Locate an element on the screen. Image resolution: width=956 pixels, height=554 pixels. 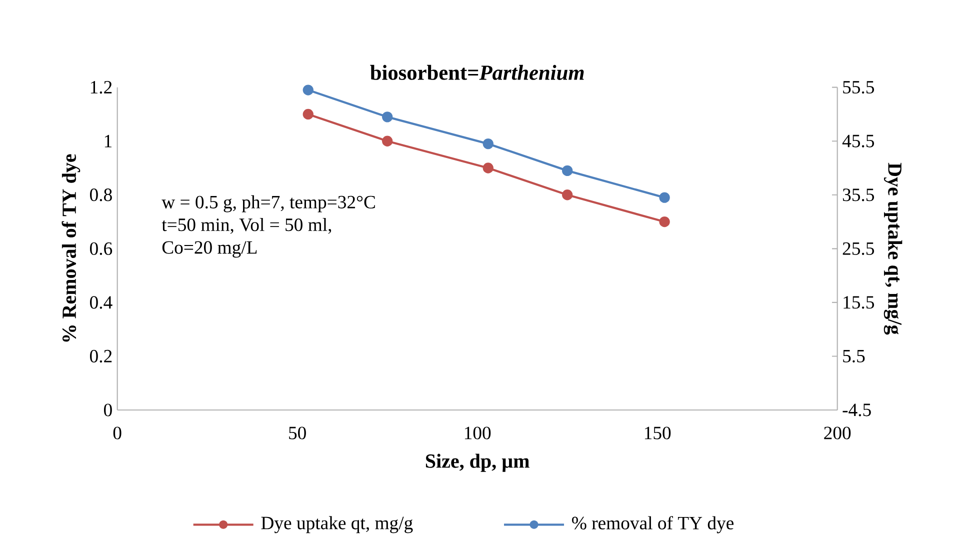
annotation: t=50 min, Vol = 50 ml, is located at coordinates (247, 226).